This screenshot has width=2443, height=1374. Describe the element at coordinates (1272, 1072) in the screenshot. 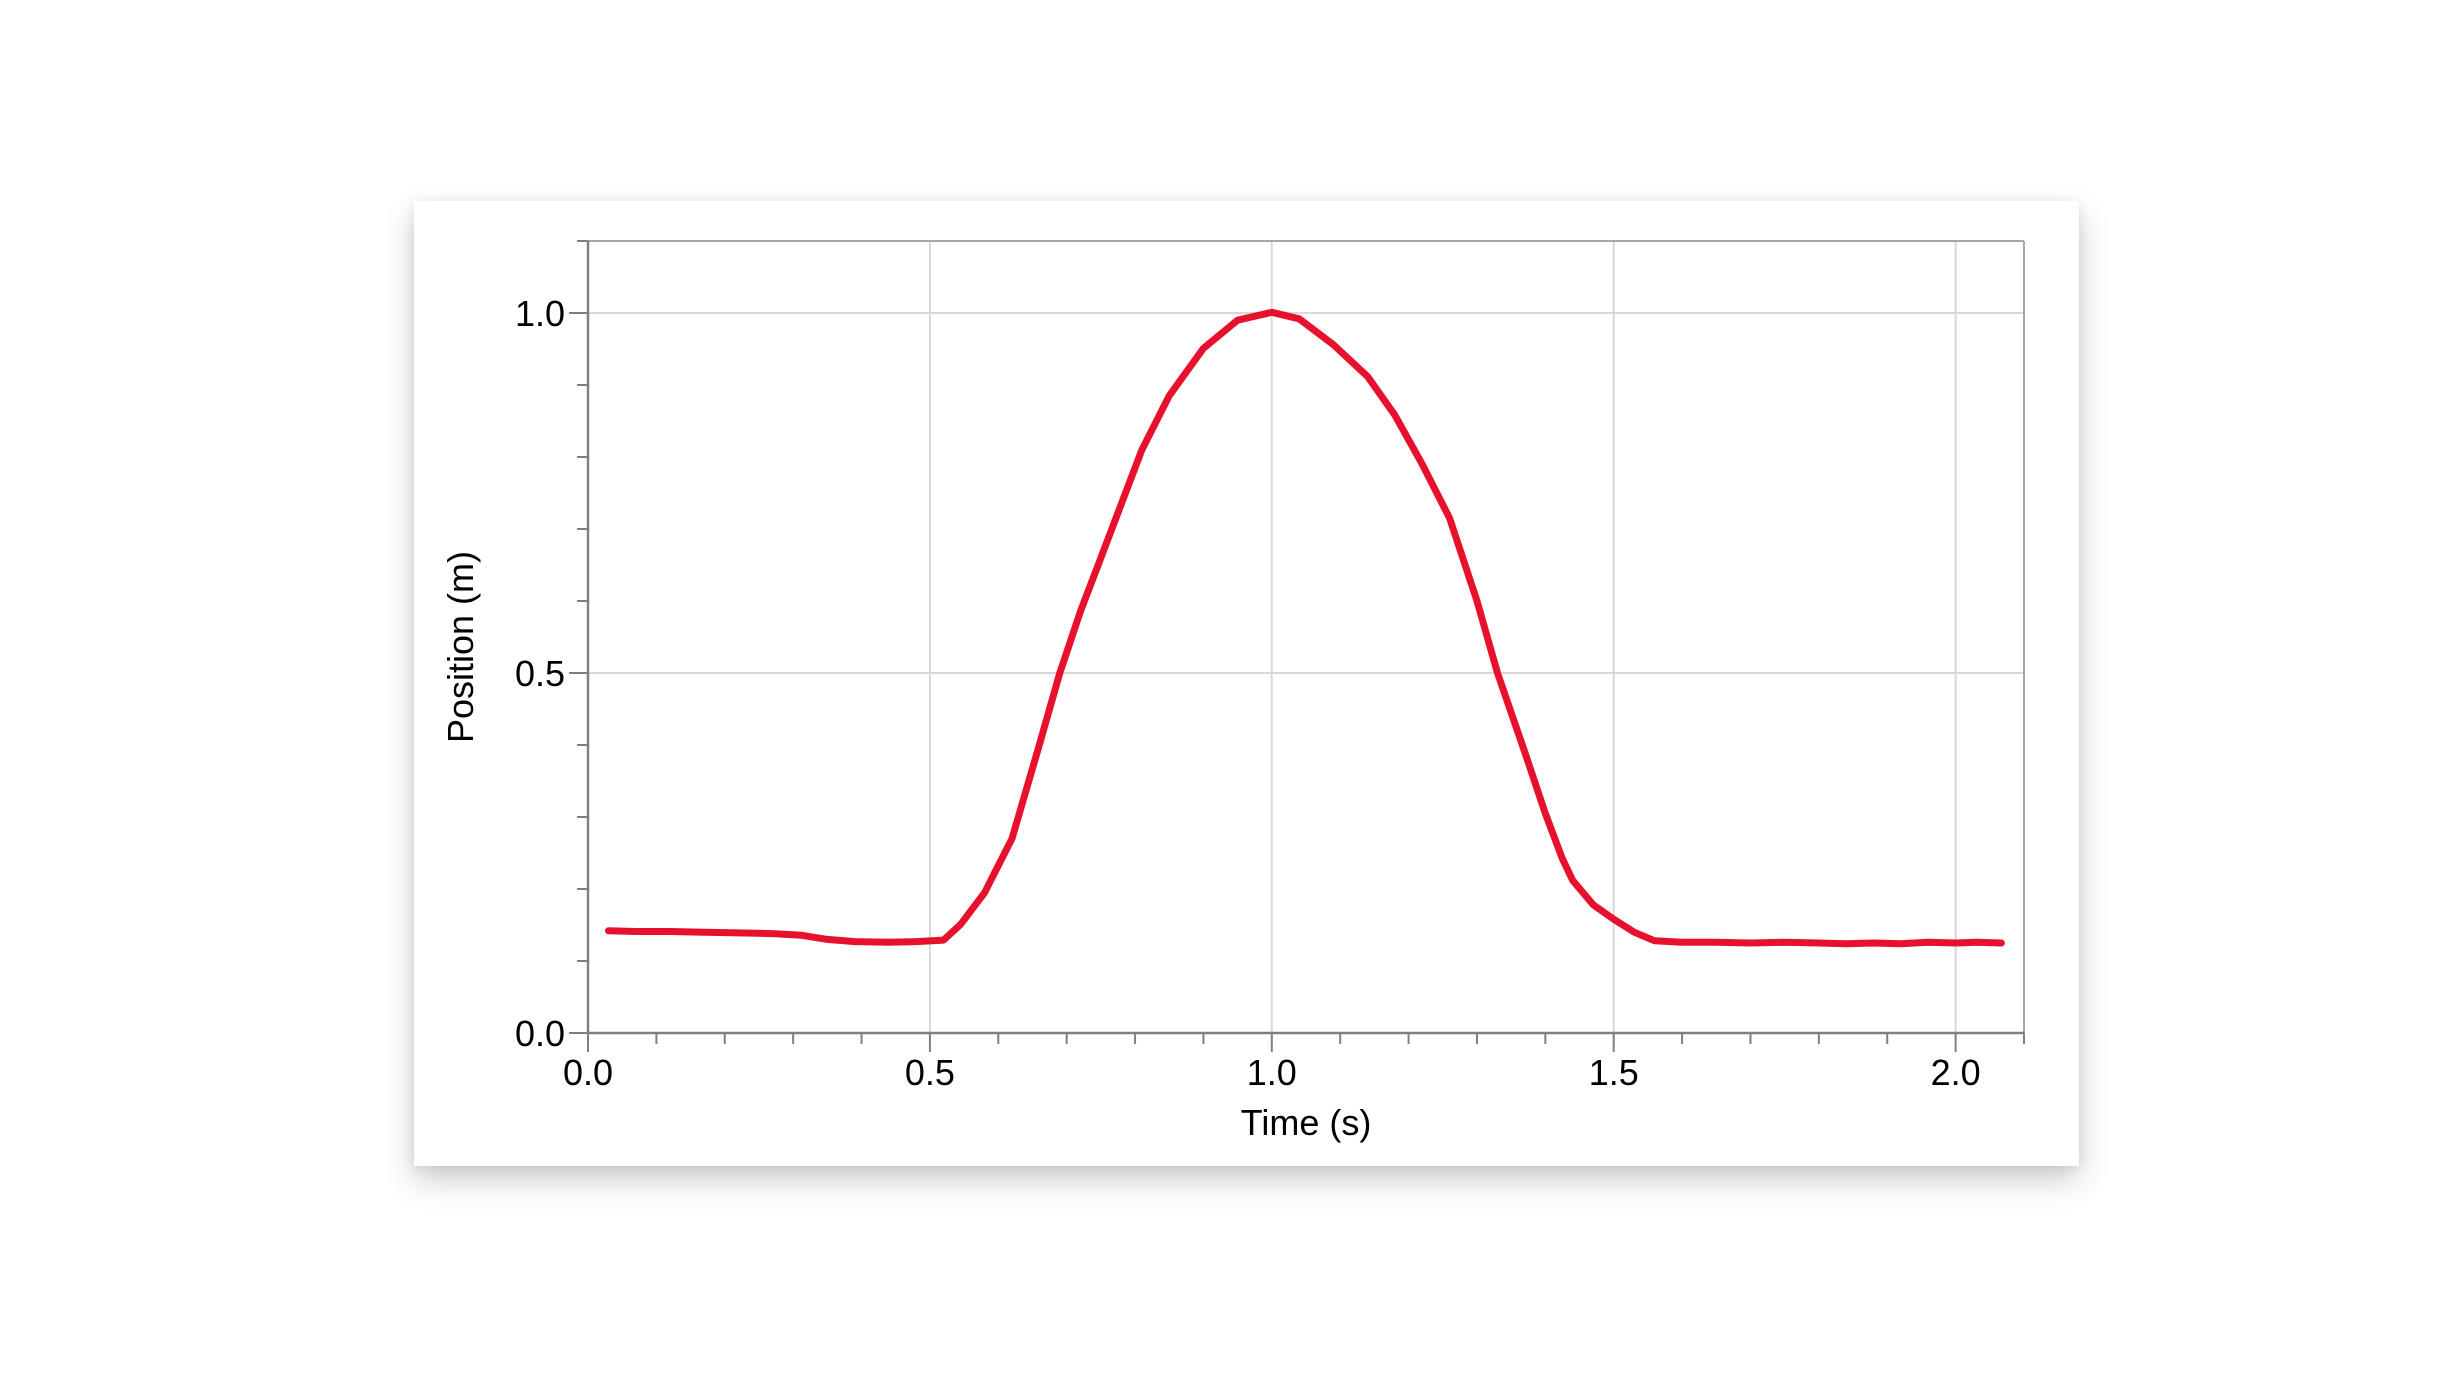

I see `x-tick-label: 1.0` at that location.